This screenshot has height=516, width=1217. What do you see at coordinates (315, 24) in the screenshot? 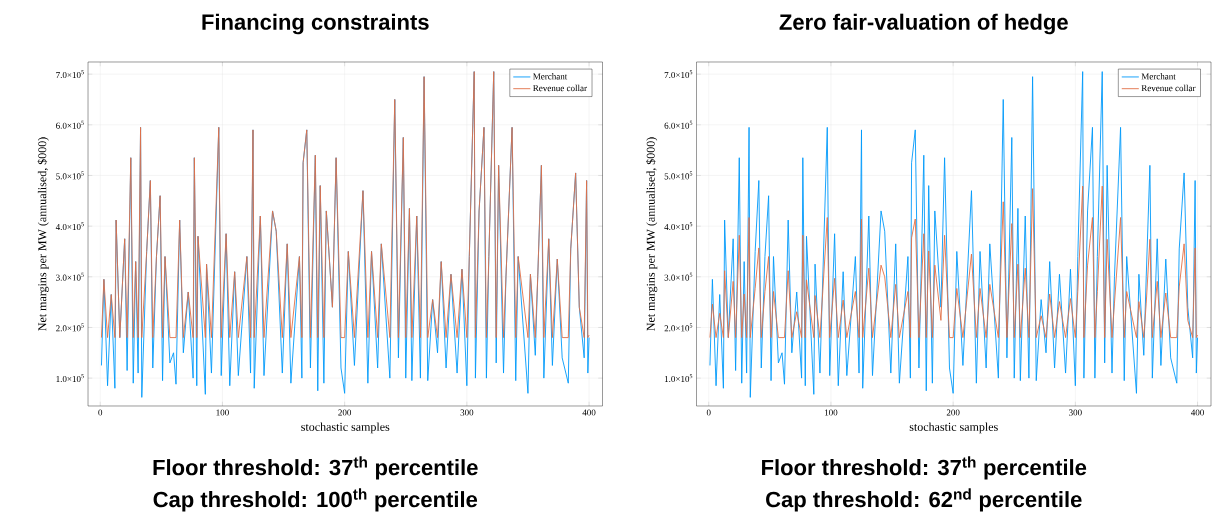
I see `chart-title: Financing constraints` at bounding box center [315, 24].